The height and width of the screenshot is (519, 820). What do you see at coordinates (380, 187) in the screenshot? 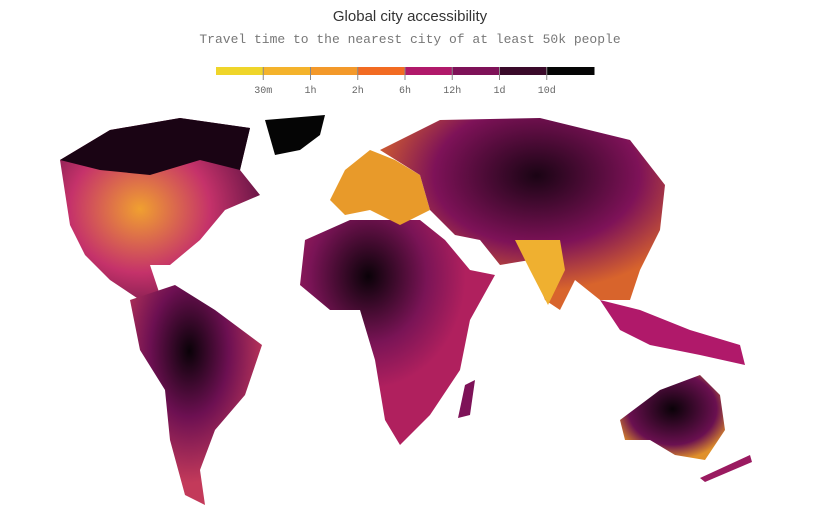
I see `europe` at bounding box center [380, 187].